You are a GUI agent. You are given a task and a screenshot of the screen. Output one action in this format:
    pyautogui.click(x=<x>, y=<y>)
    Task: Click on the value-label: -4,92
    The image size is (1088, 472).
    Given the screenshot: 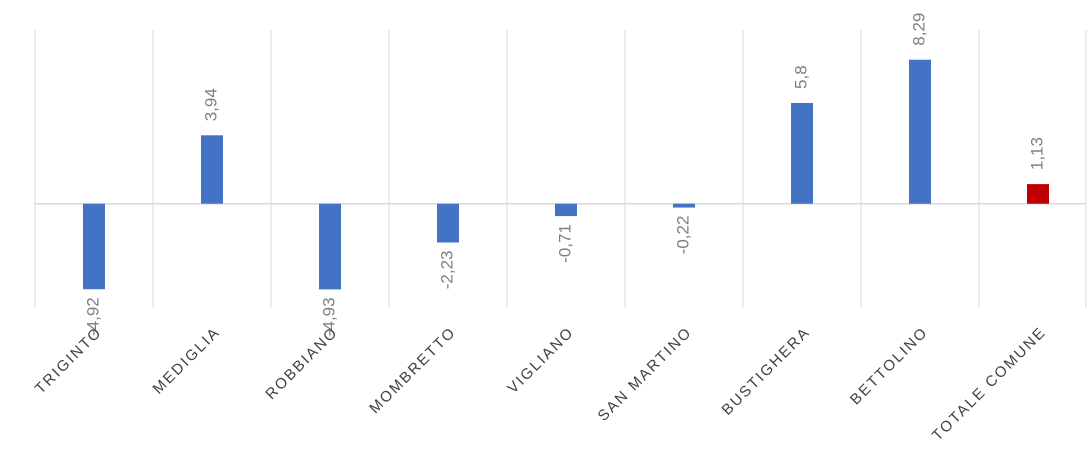 What is the action you would take?
    pyautogui.click(x=92, y=316)
    